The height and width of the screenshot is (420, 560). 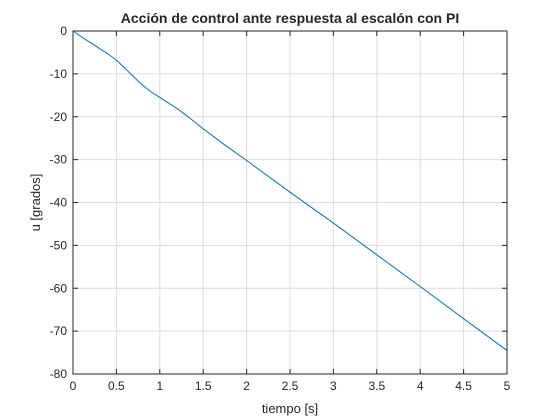 What do you see at coordinates (59, 245) in the screenshot?
I see `y-tick-label: -50` at bounding box center [59, 245].